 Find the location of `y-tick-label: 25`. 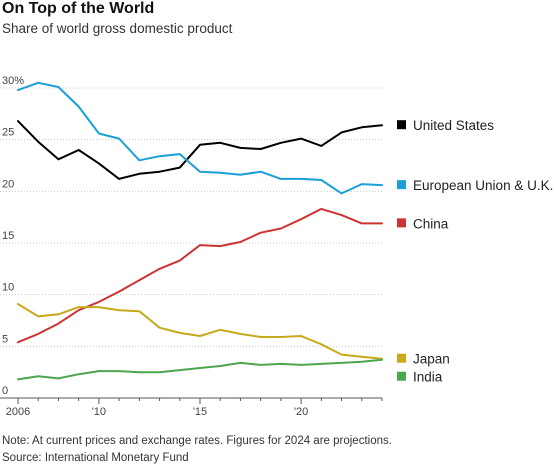

y-tick-label: 25 is located at coordinates (8, 133).